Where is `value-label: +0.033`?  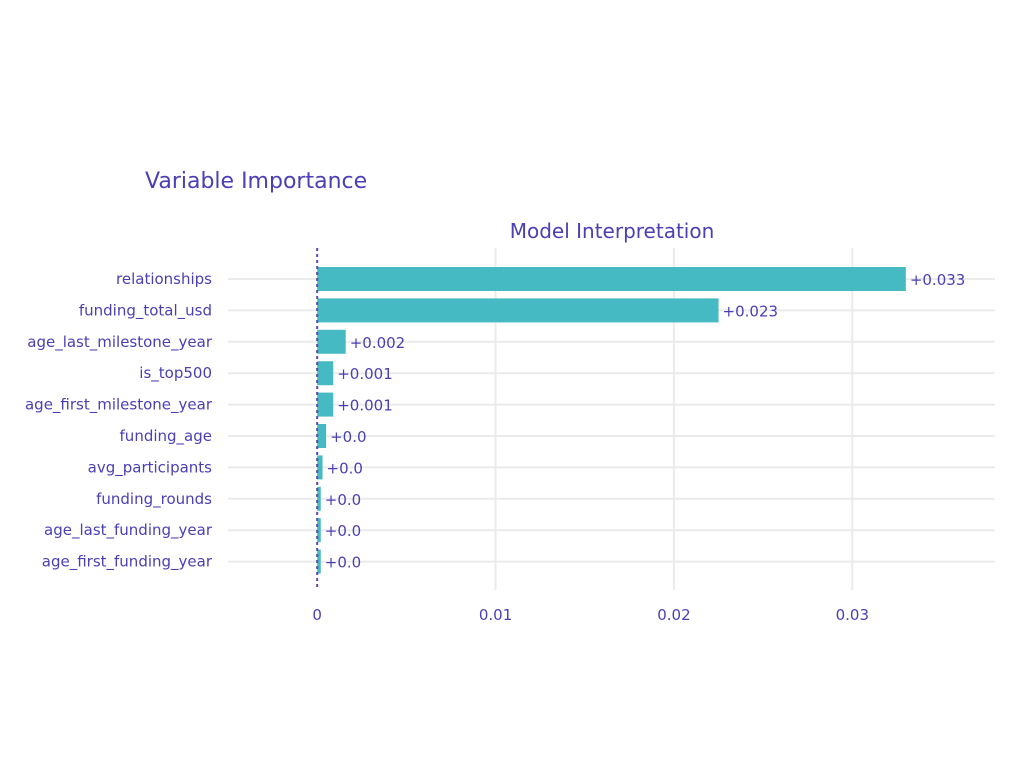 value-label: +0.033 is located at coordinates (938, 280).